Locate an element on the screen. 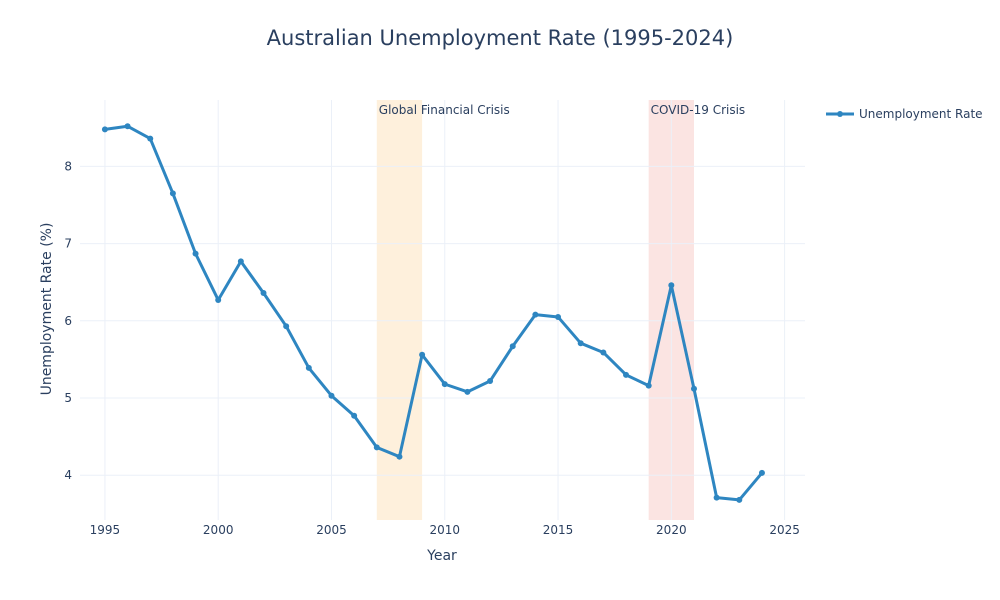 Image resolution: width=1000 pixels, height=600 pixels. y-tick-label: 6 is located at coordinates (68, 321).